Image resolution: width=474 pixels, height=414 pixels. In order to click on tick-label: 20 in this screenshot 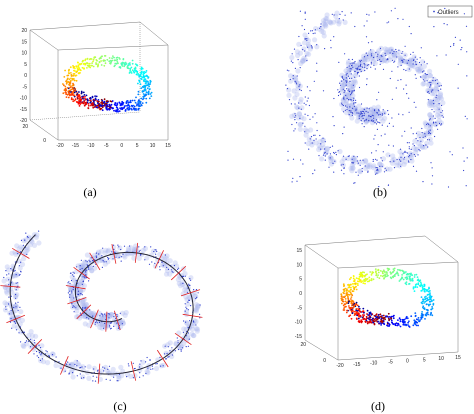, I will do `click(25, 127)`.